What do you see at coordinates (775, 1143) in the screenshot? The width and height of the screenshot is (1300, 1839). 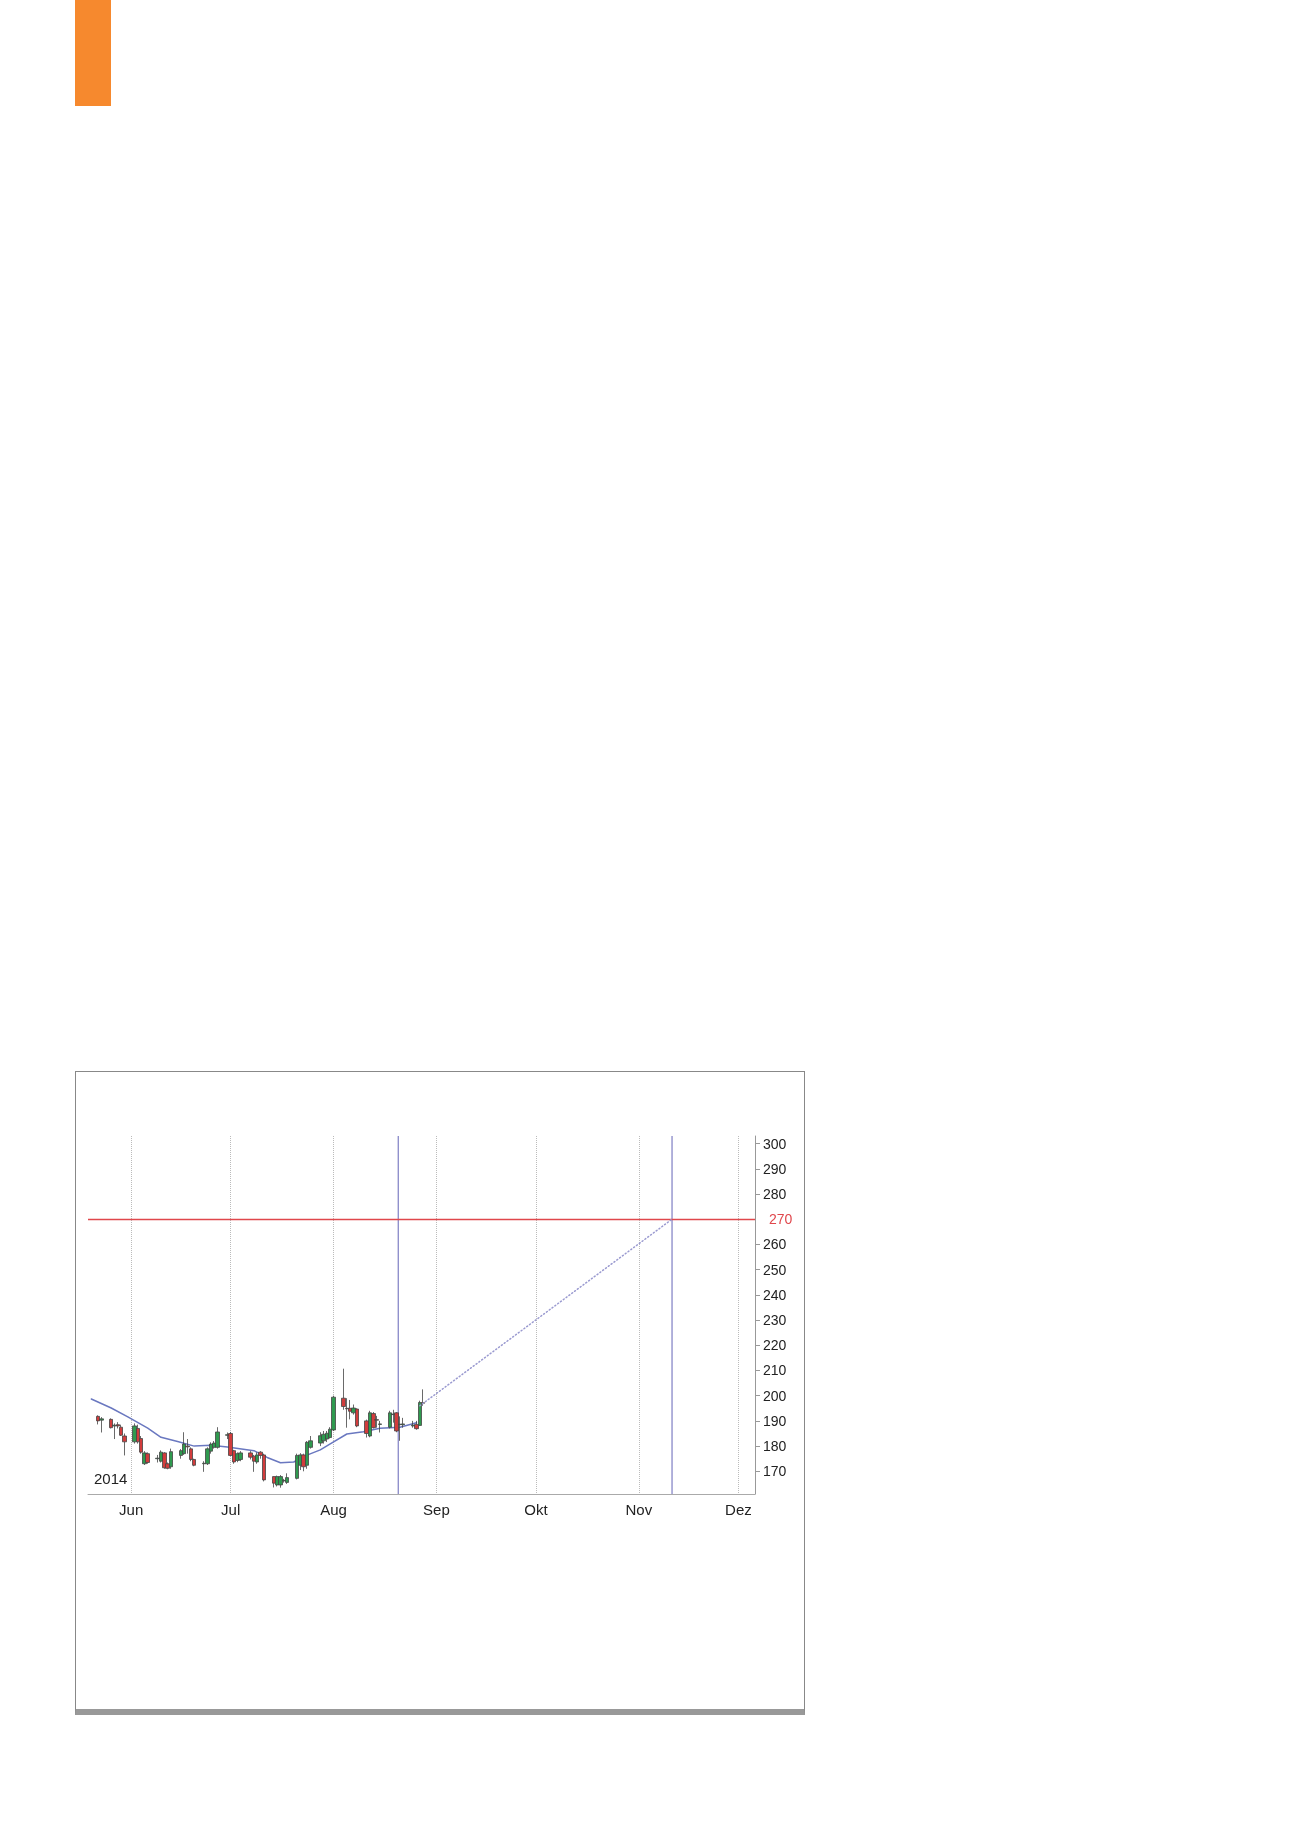 I see `y-tick-label: 300` at bounding box center [775, 1143].